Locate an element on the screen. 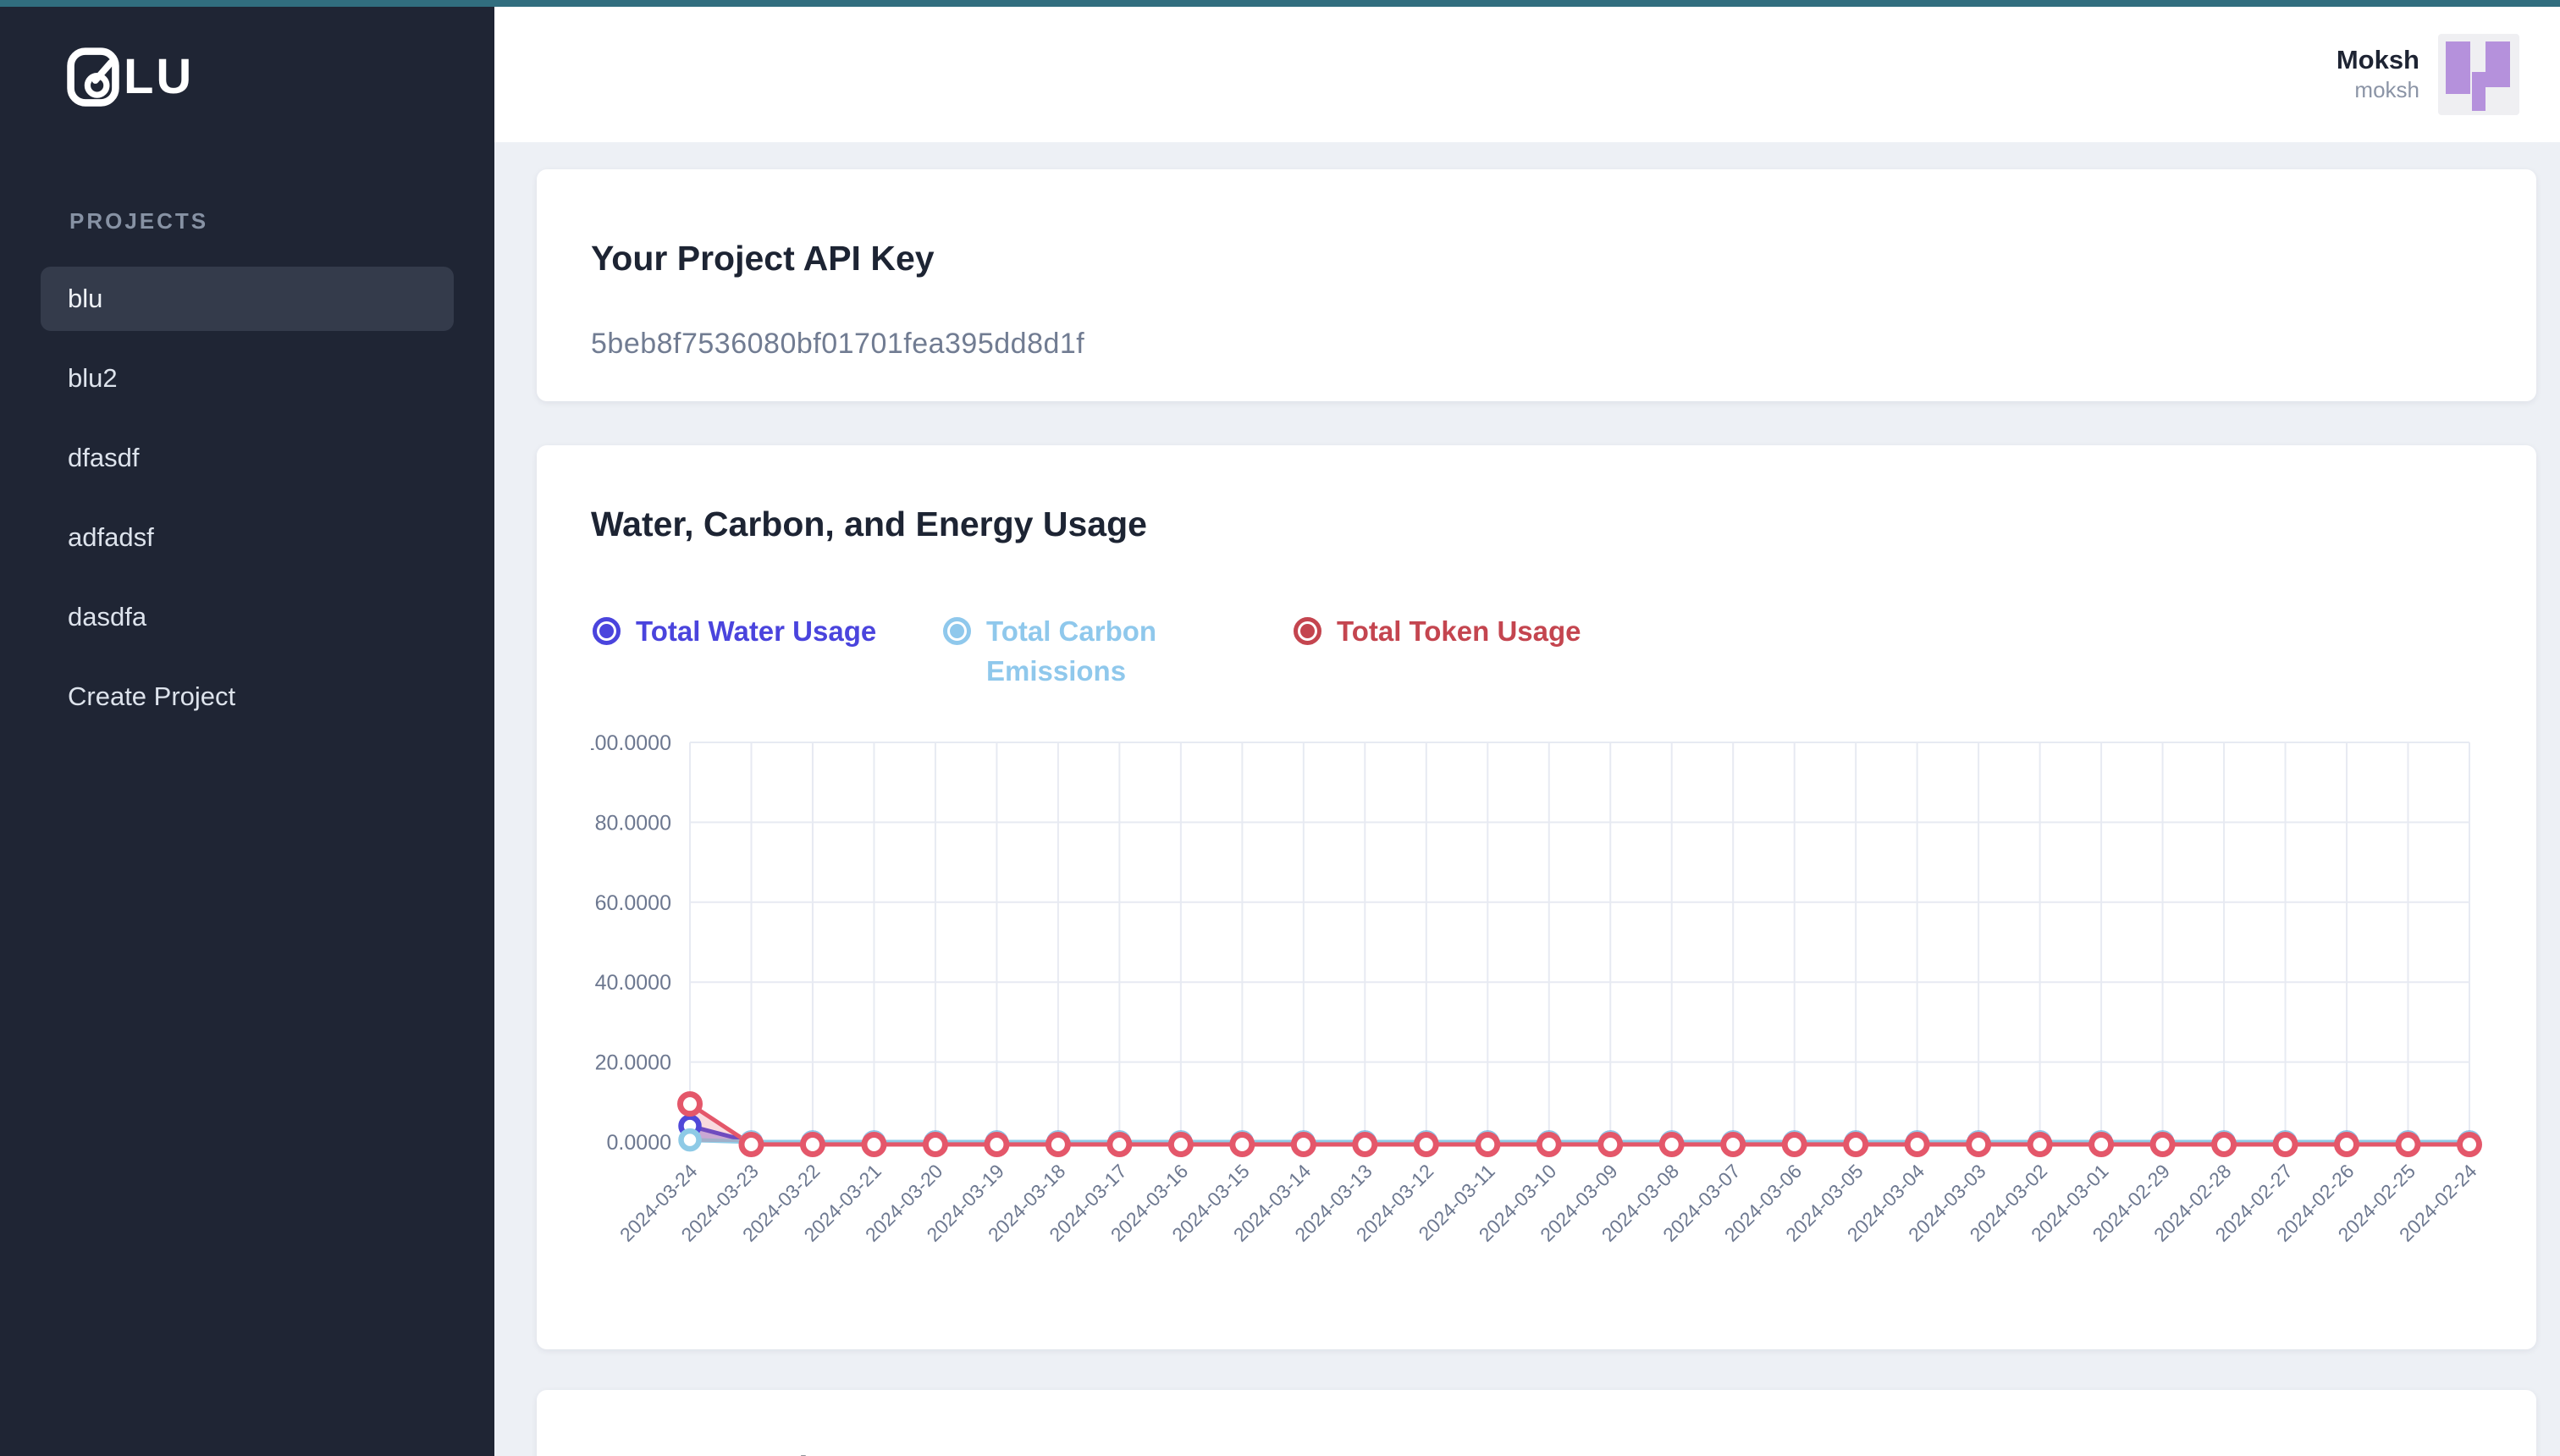 This screenshot has height=1456, width=2560. avatar is located at coordinates (2478, 75).